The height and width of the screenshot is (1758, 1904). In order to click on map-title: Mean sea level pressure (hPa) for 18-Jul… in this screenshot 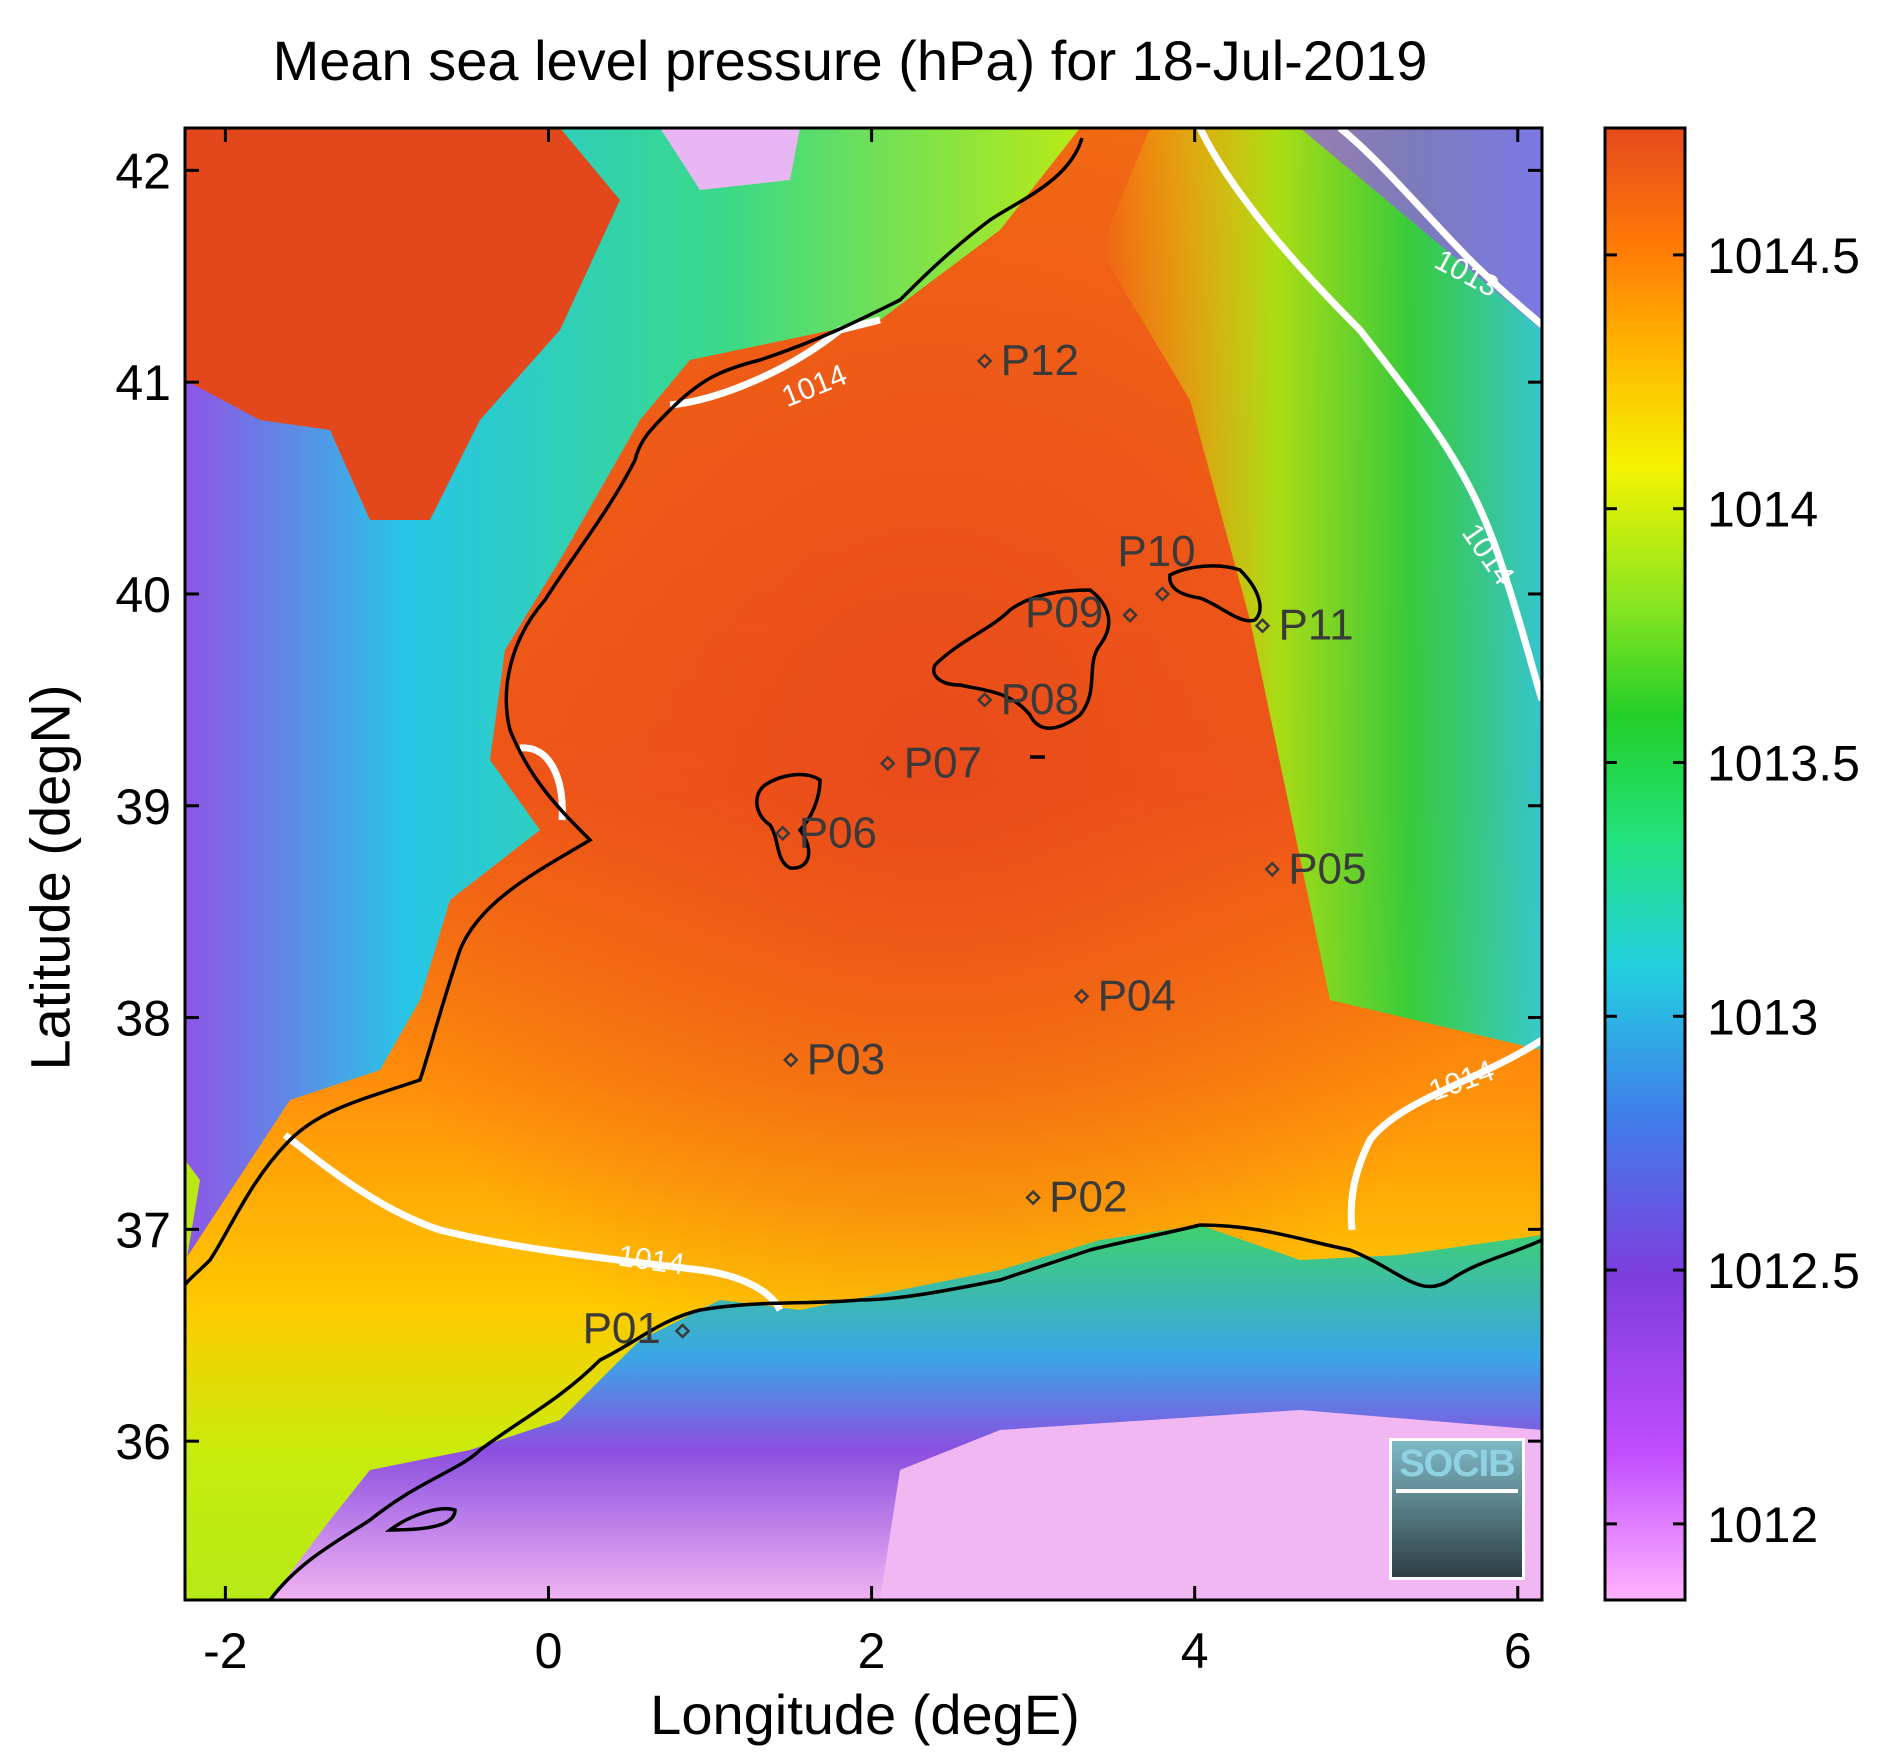, I will do `click(850, 60)`.